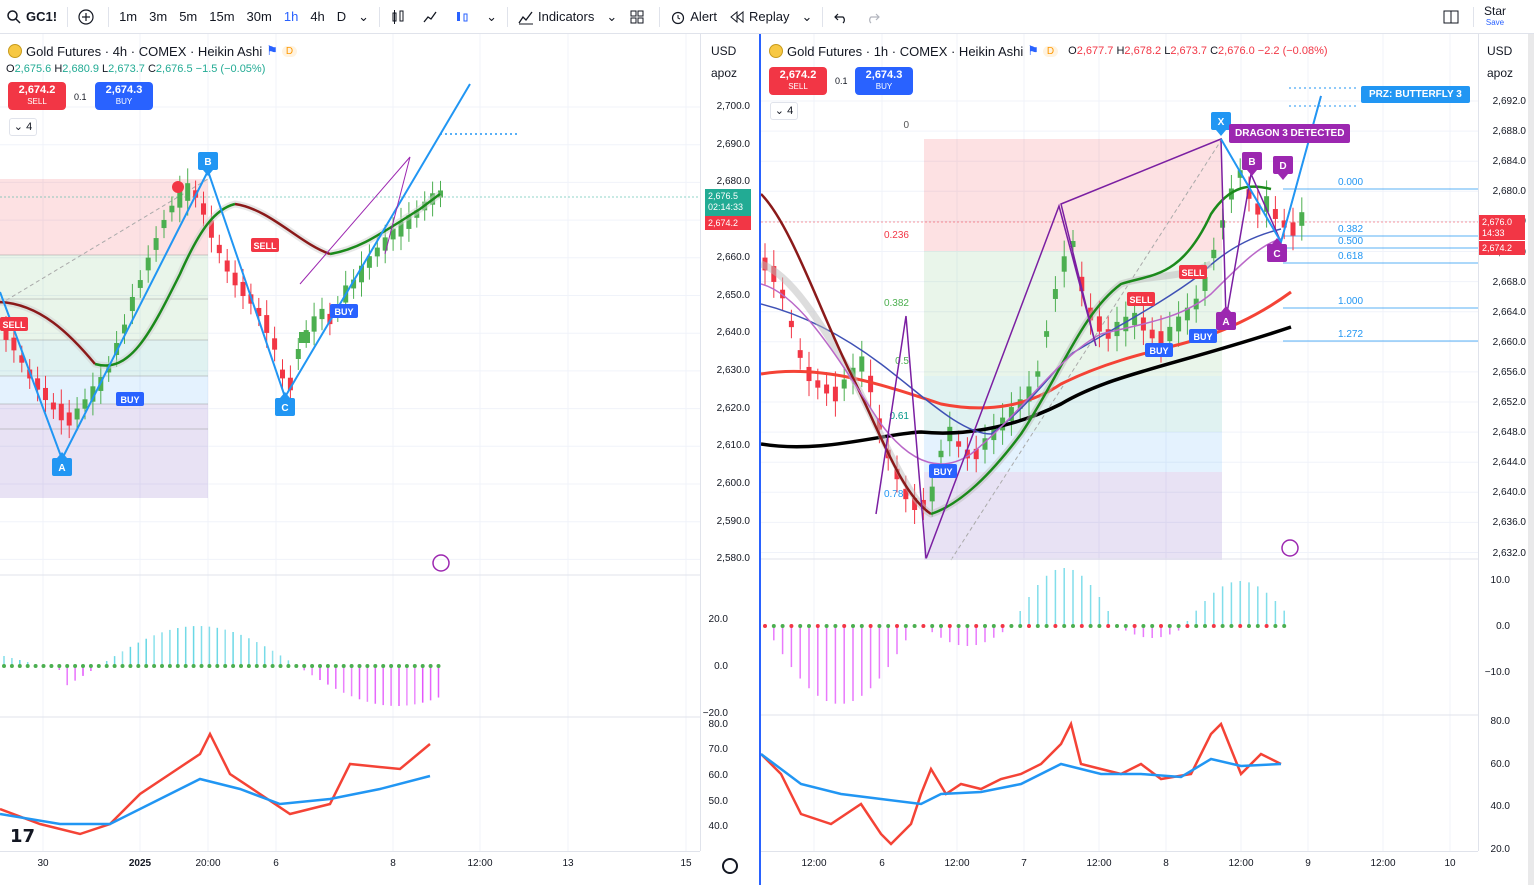 The width and height of the screenshot is (1534, 885). What do you see at coordinates (556, 17) in the screenshot?
I see `indicators-button: Indicators` at bounding box center [556, 17].